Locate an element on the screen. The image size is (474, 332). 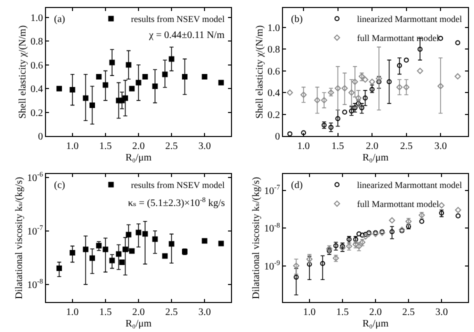
y-tick-label: 0 is located at coordinates (40, 137).